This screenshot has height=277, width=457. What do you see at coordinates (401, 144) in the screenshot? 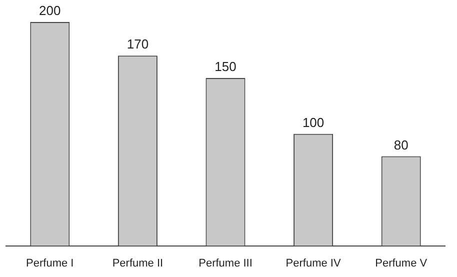
I see `data-label: 80` at bounding box center [401, 144].